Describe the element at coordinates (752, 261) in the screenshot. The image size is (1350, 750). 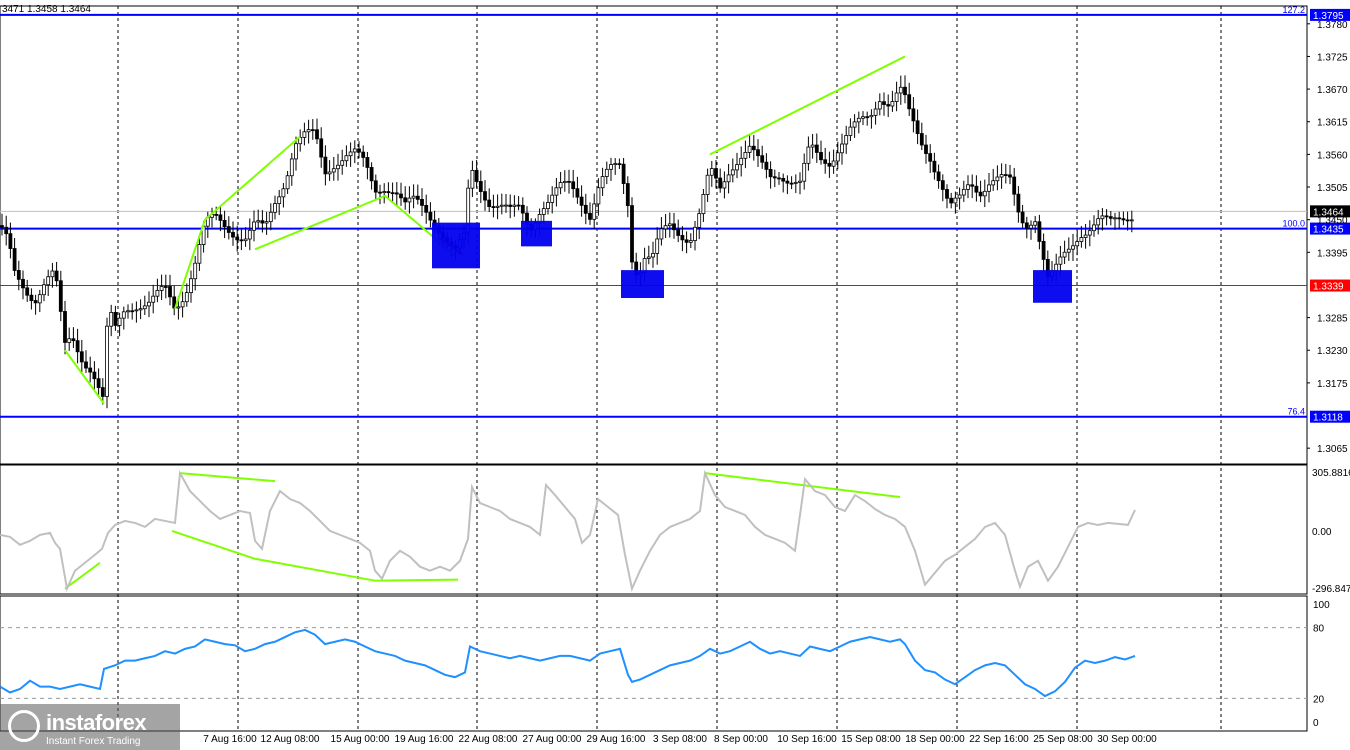
I see `signal-boxes` at that location.